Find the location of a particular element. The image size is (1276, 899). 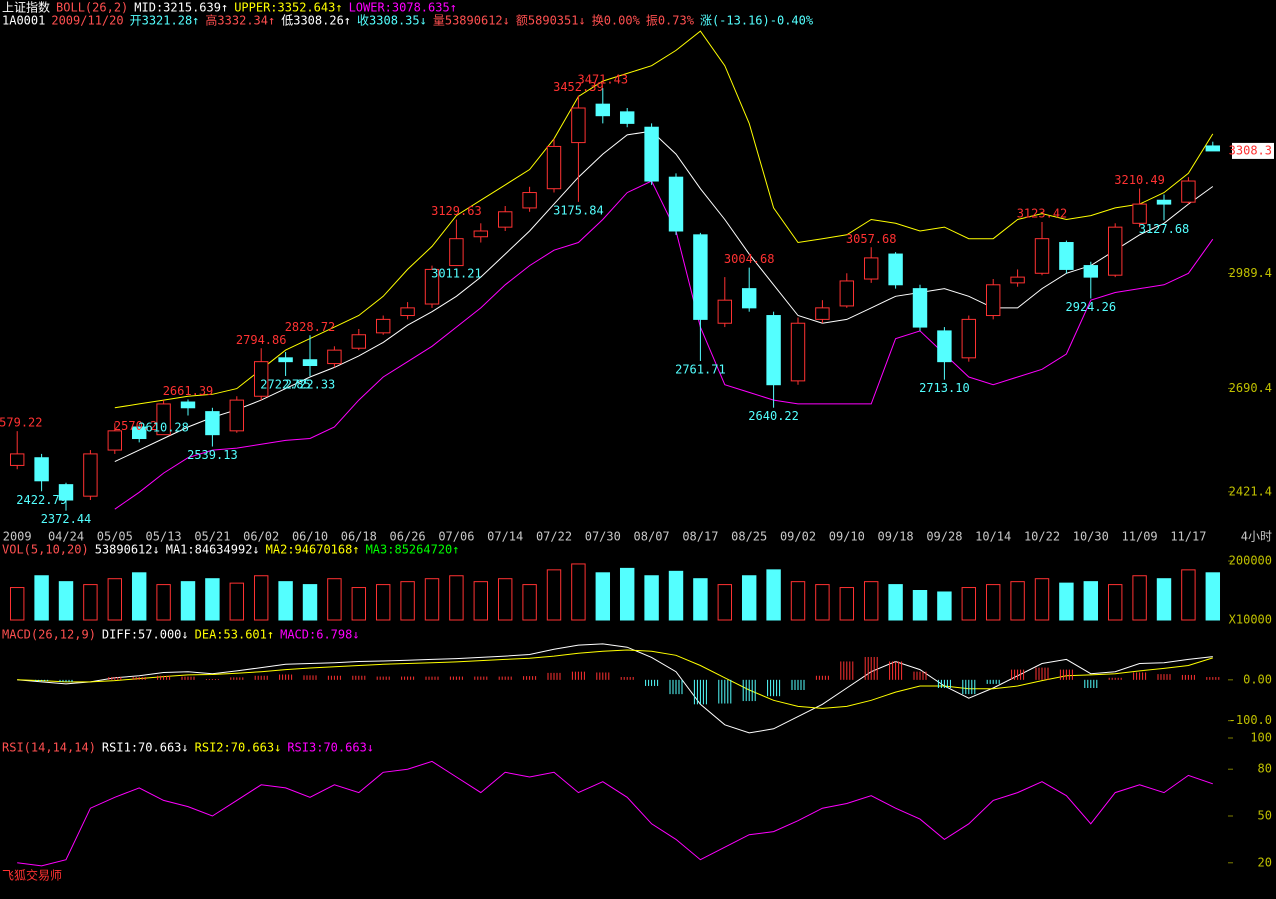

low-label: 2924.26 is located at coordinates (1091, 307).